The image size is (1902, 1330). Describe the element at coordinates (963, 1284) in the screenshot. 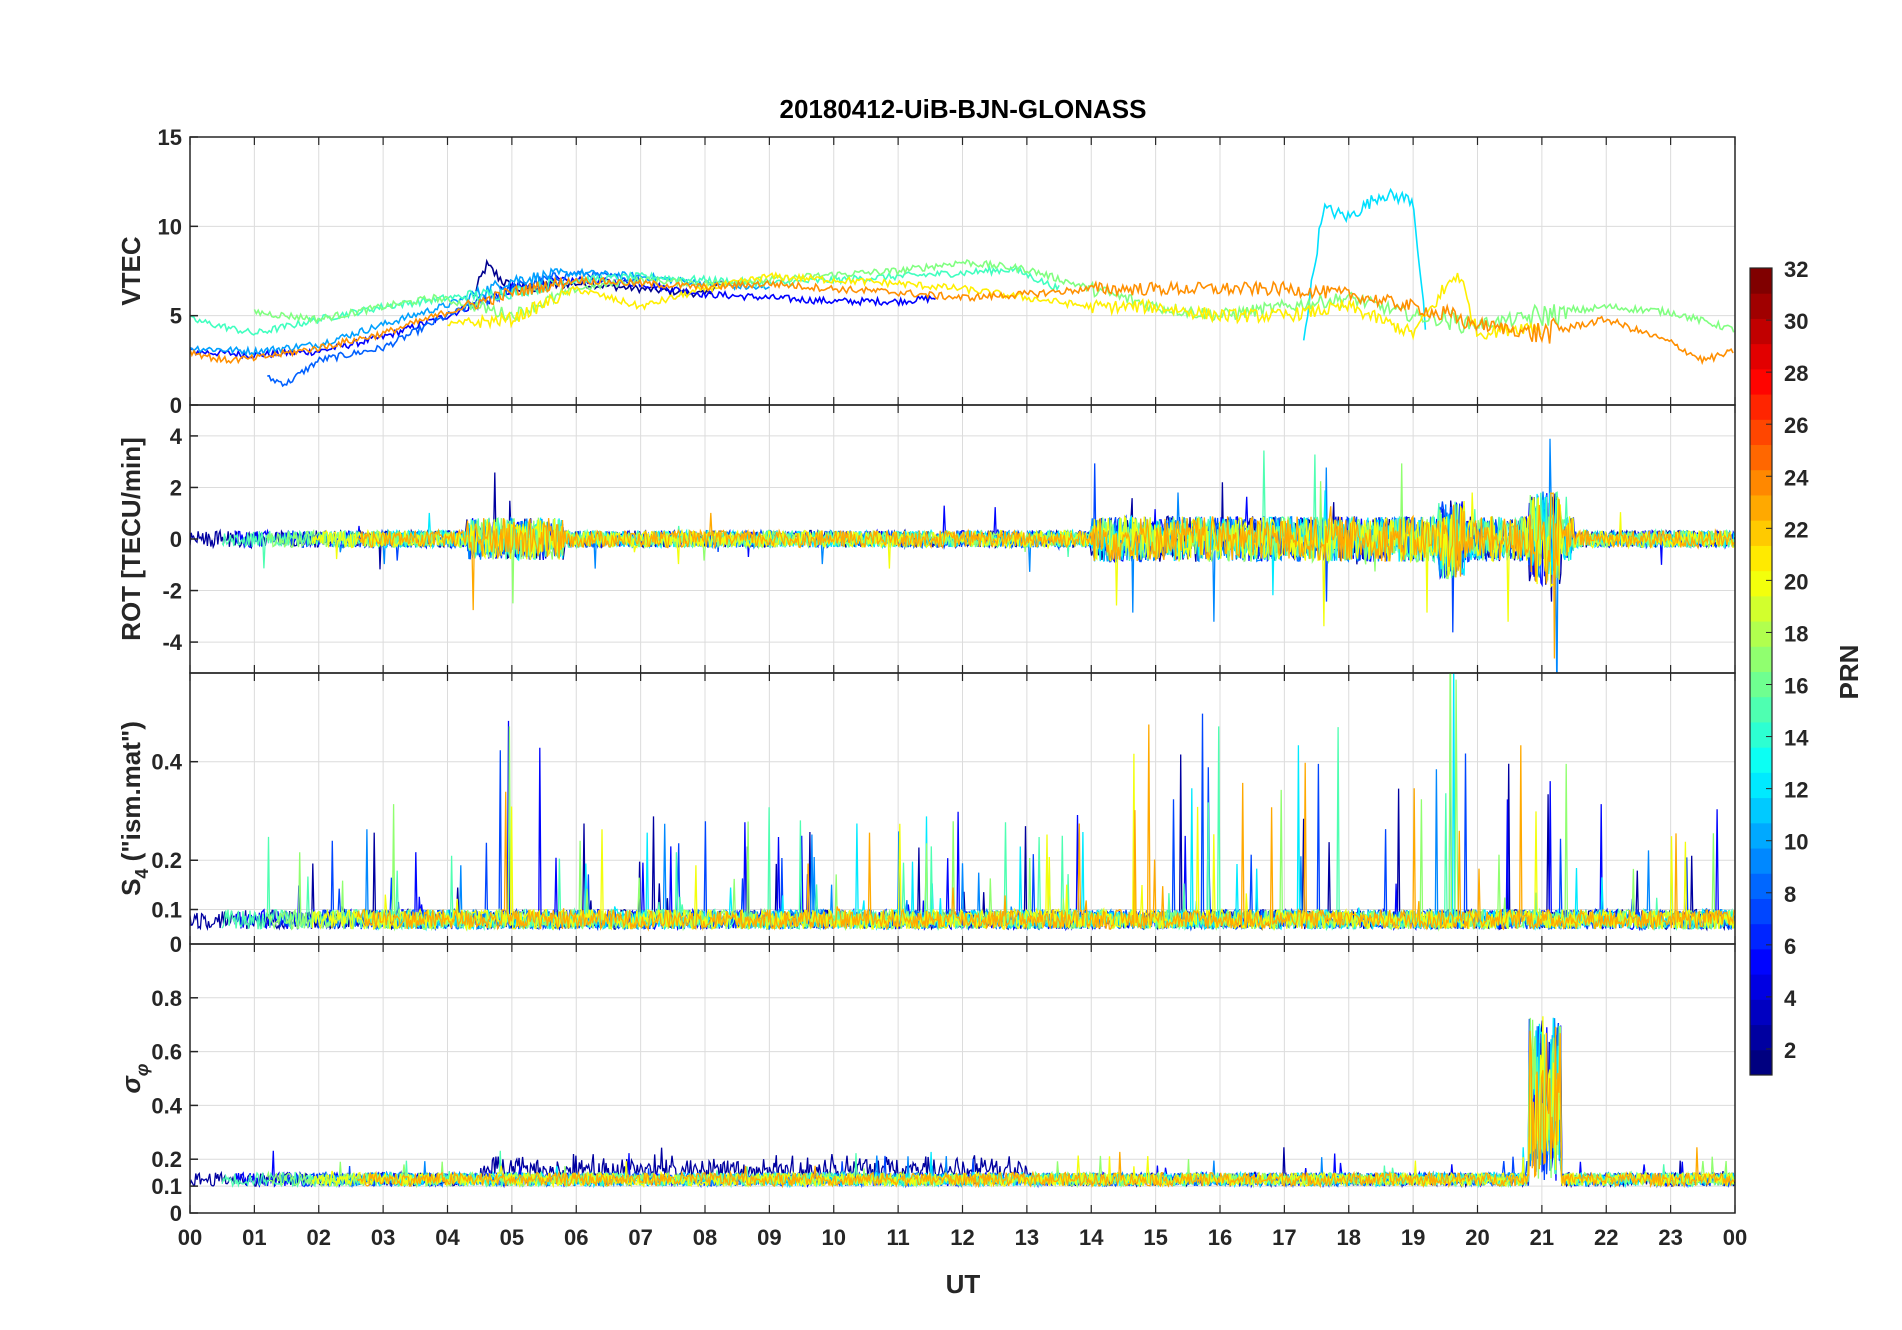

I see `x-axis-label: UT` at that location.